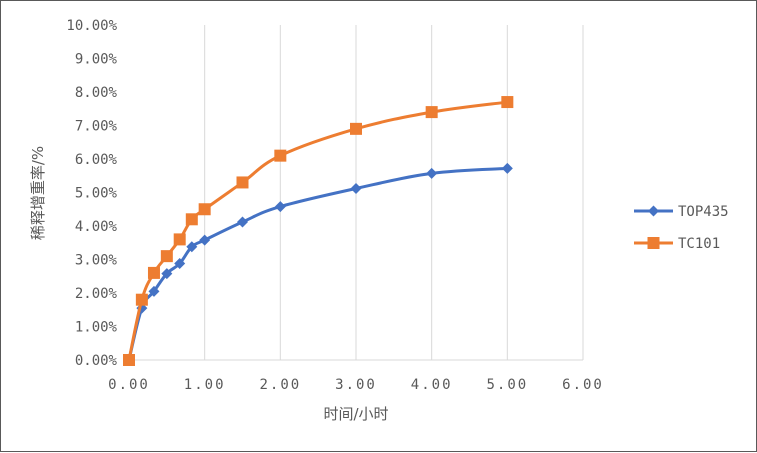  I want to click on x-axis-ticks: 0.00 1.00 2.00 3.00 4.00 5.00 6.00, so click(356, 385).